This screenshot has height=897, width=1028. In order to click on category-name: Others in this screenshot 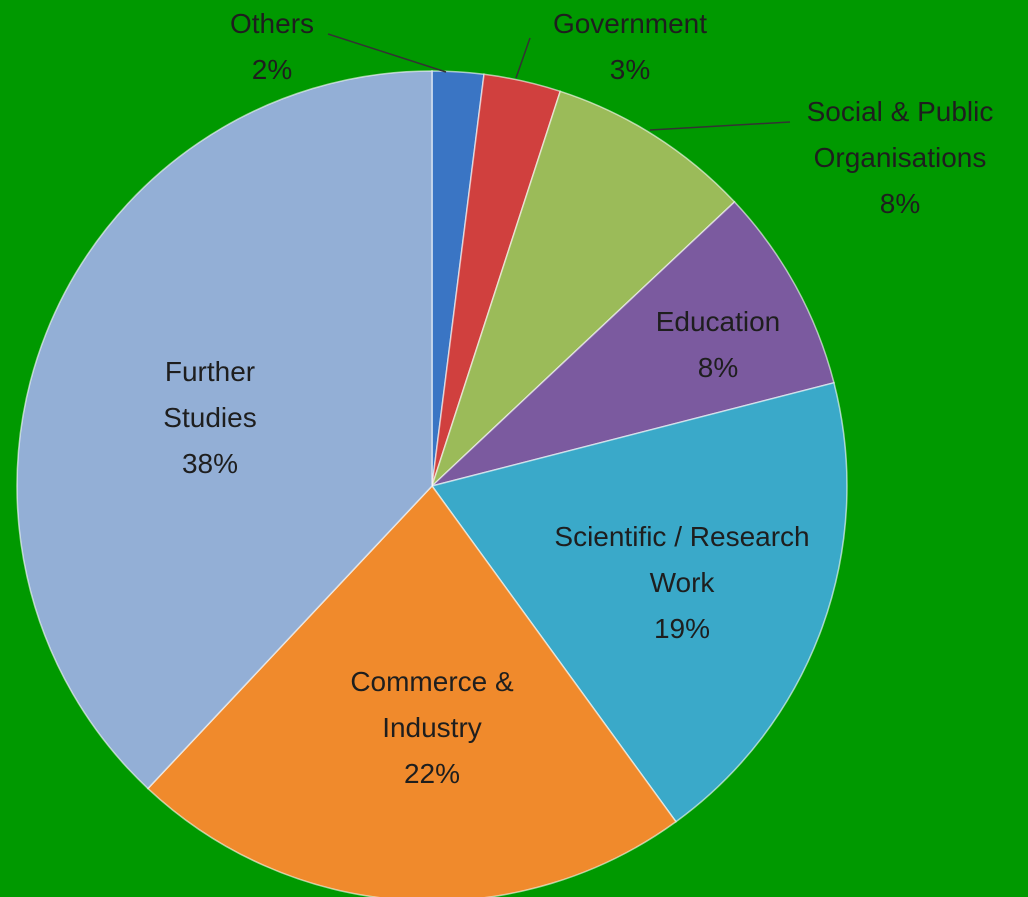, I will do `click(272, 23)`.